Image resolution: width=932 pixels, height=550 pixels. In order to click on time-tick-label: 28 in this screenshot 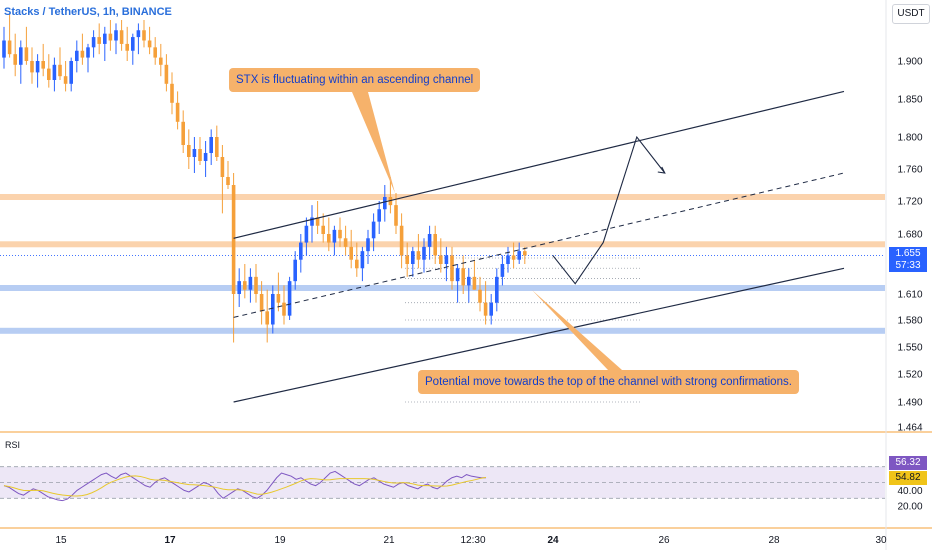, I will do `click(774, 540)`.